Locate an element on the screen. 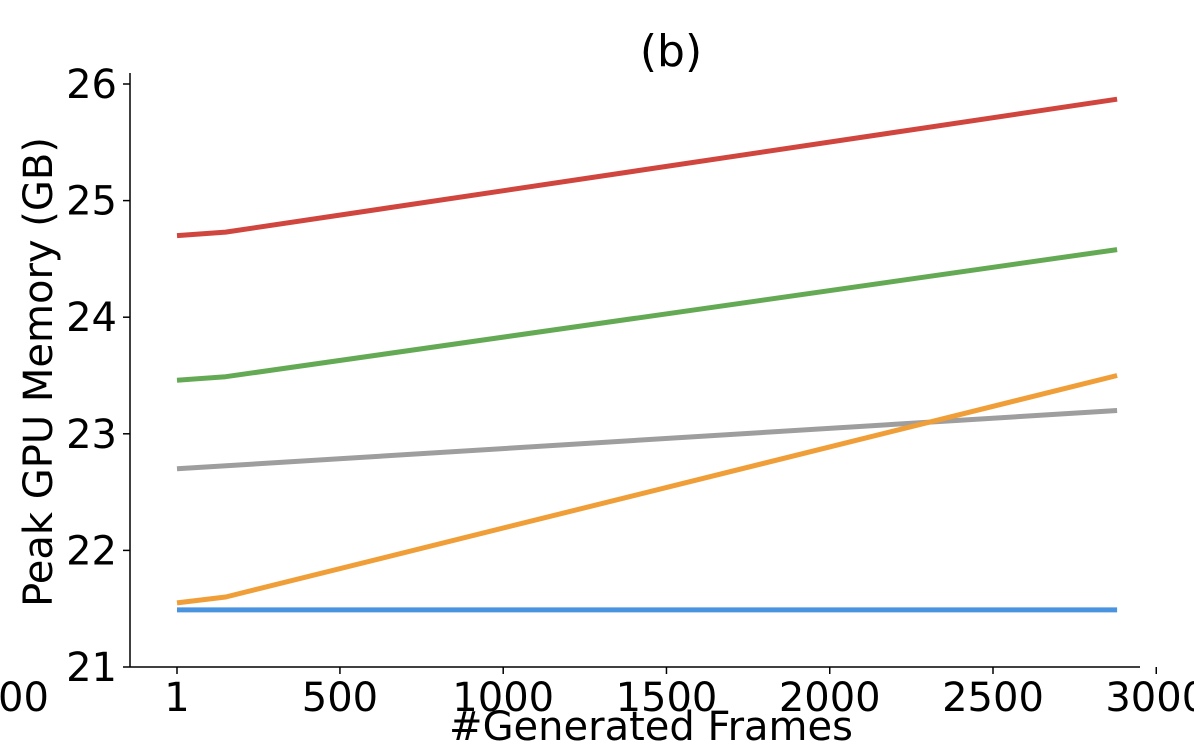 Image resolution: width=1194 pixels, height=746 pixels. x-tick-label: 500 is located at coordinates (340, 698).